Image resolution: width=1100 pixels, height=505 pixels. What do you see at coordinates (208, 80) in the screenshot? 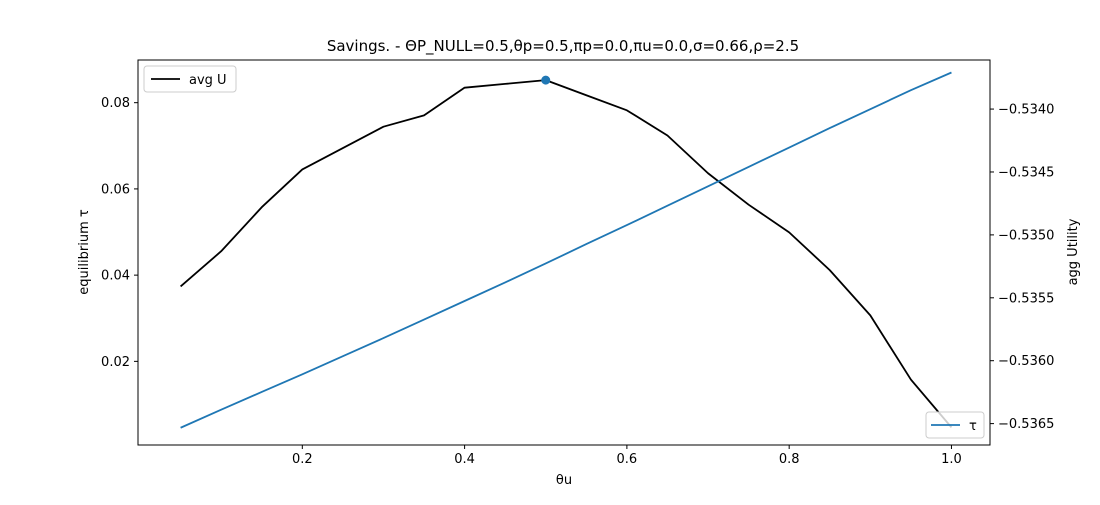
I see `legend-avg-u-label: avg U` at bounding box center [208, 80].